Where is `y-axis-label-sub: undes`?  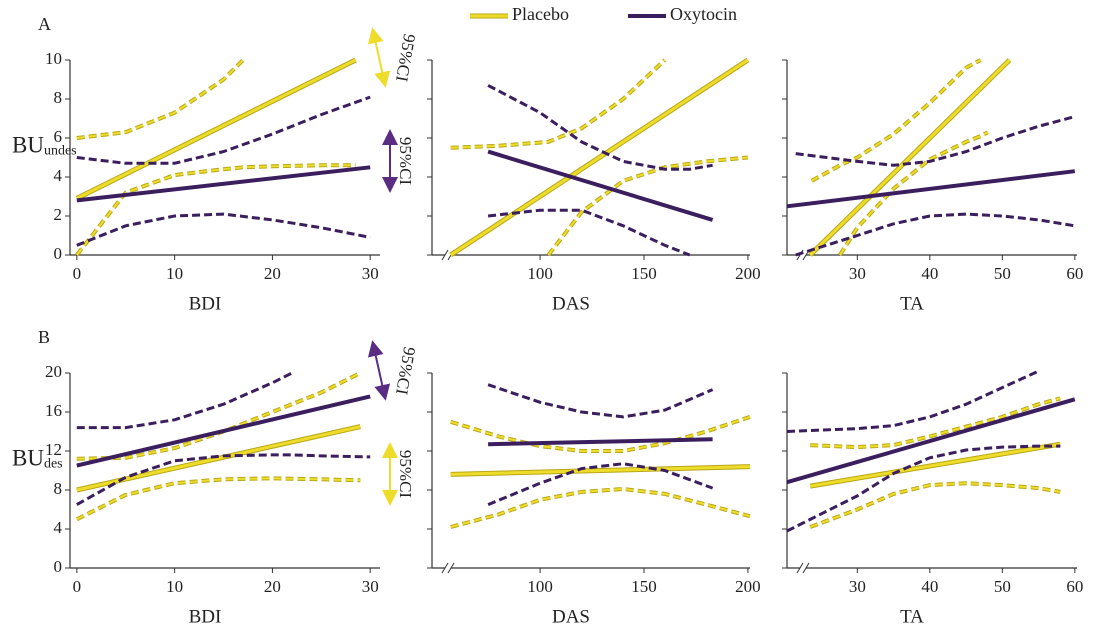 y-axis-label-sub: undes is located at coordinates (60, 151).